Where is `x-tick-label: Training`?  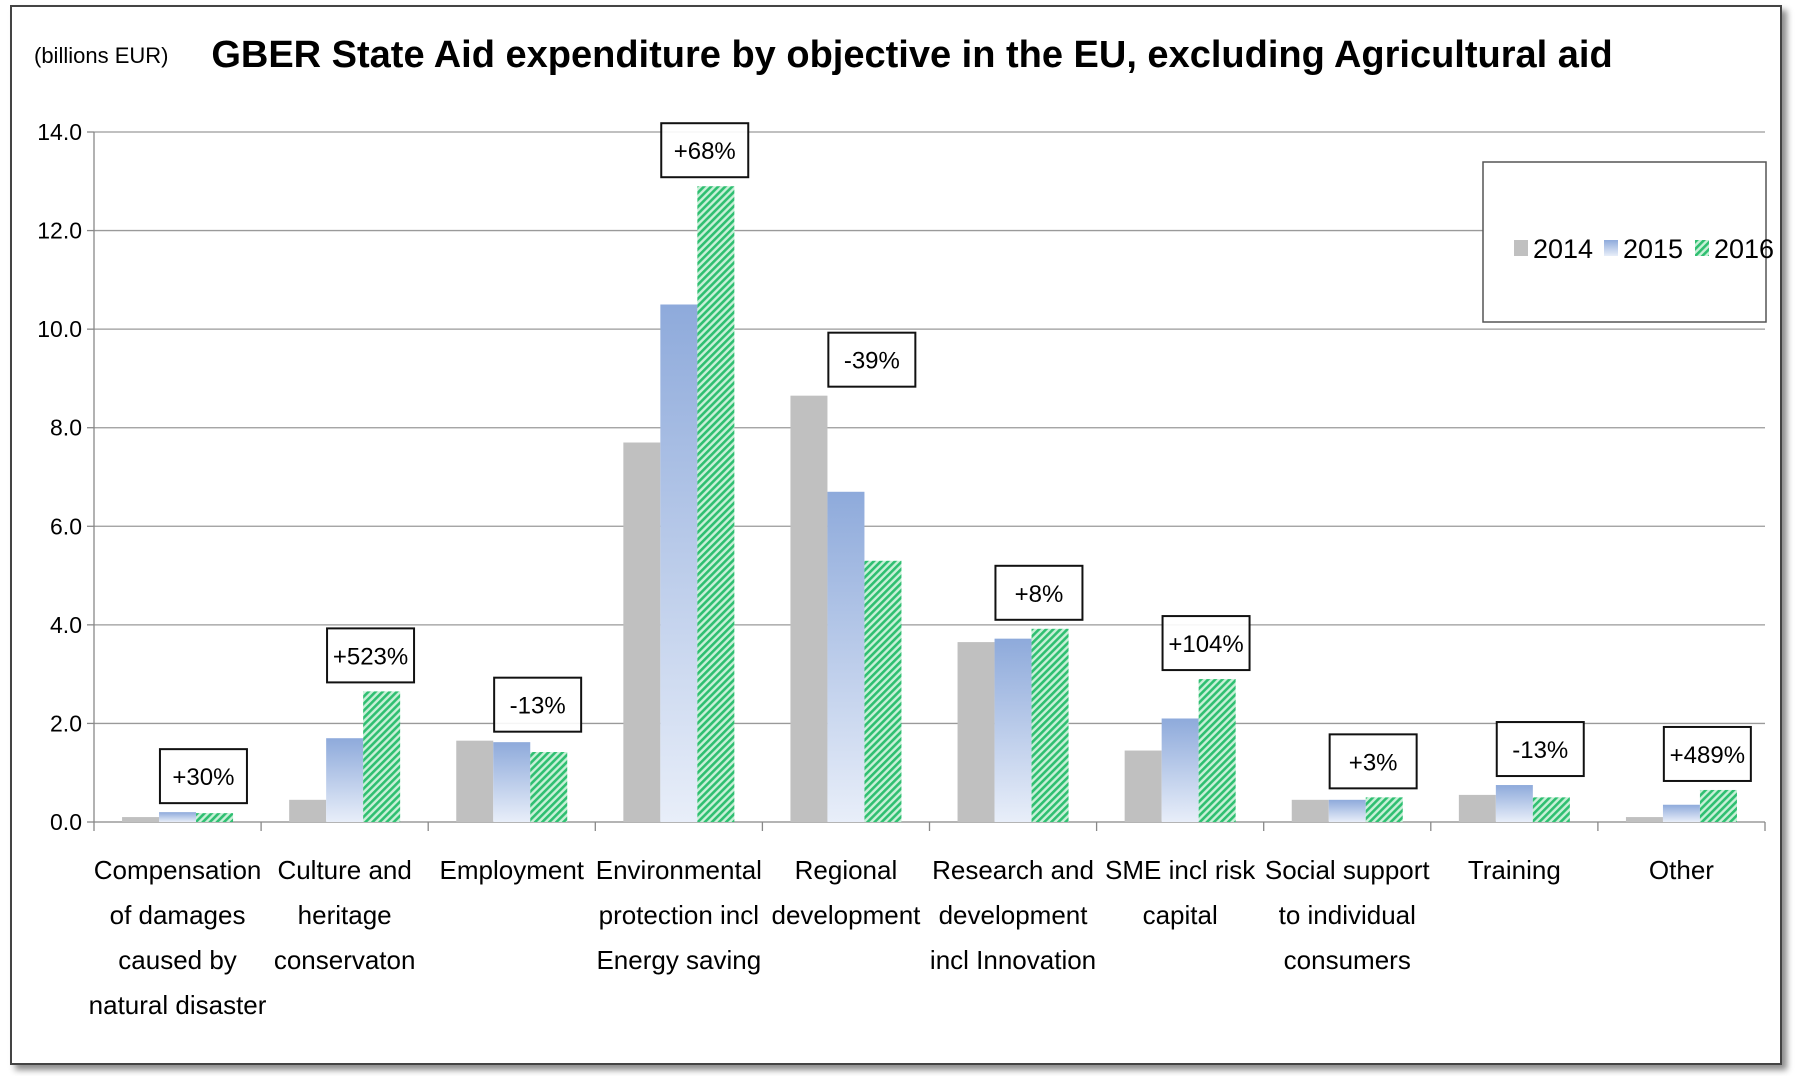
x-tick-label: Training is located at coordinates (1514, 870).